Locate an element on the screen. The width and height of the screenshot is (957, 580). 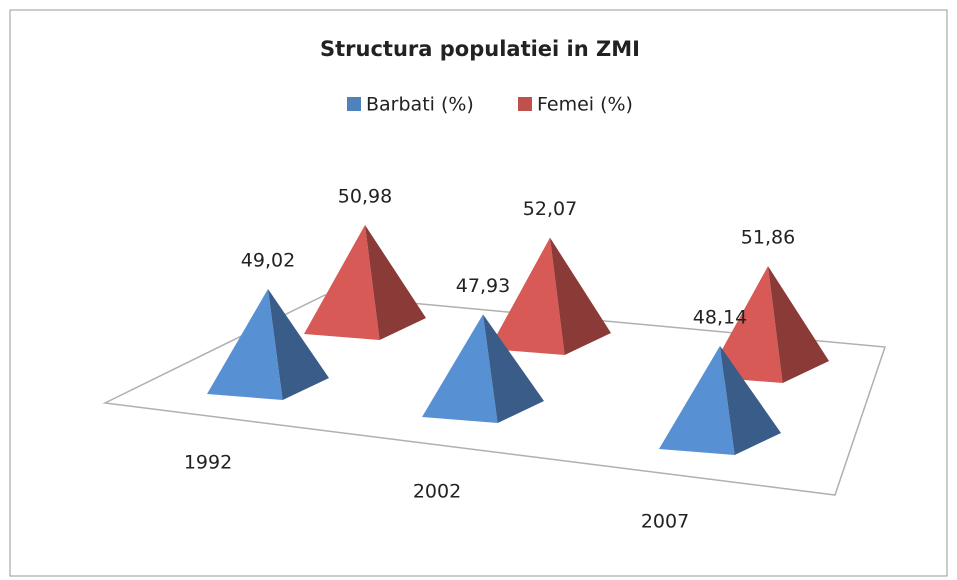
data-label: 51,86 is located at coordinates (768, 238).